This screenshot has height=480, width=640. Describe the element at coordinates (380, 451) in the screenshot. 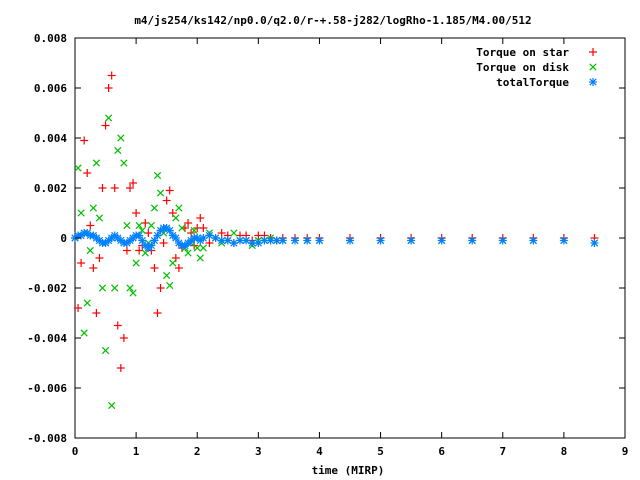

I see `x-tick-label: 5` at that location.